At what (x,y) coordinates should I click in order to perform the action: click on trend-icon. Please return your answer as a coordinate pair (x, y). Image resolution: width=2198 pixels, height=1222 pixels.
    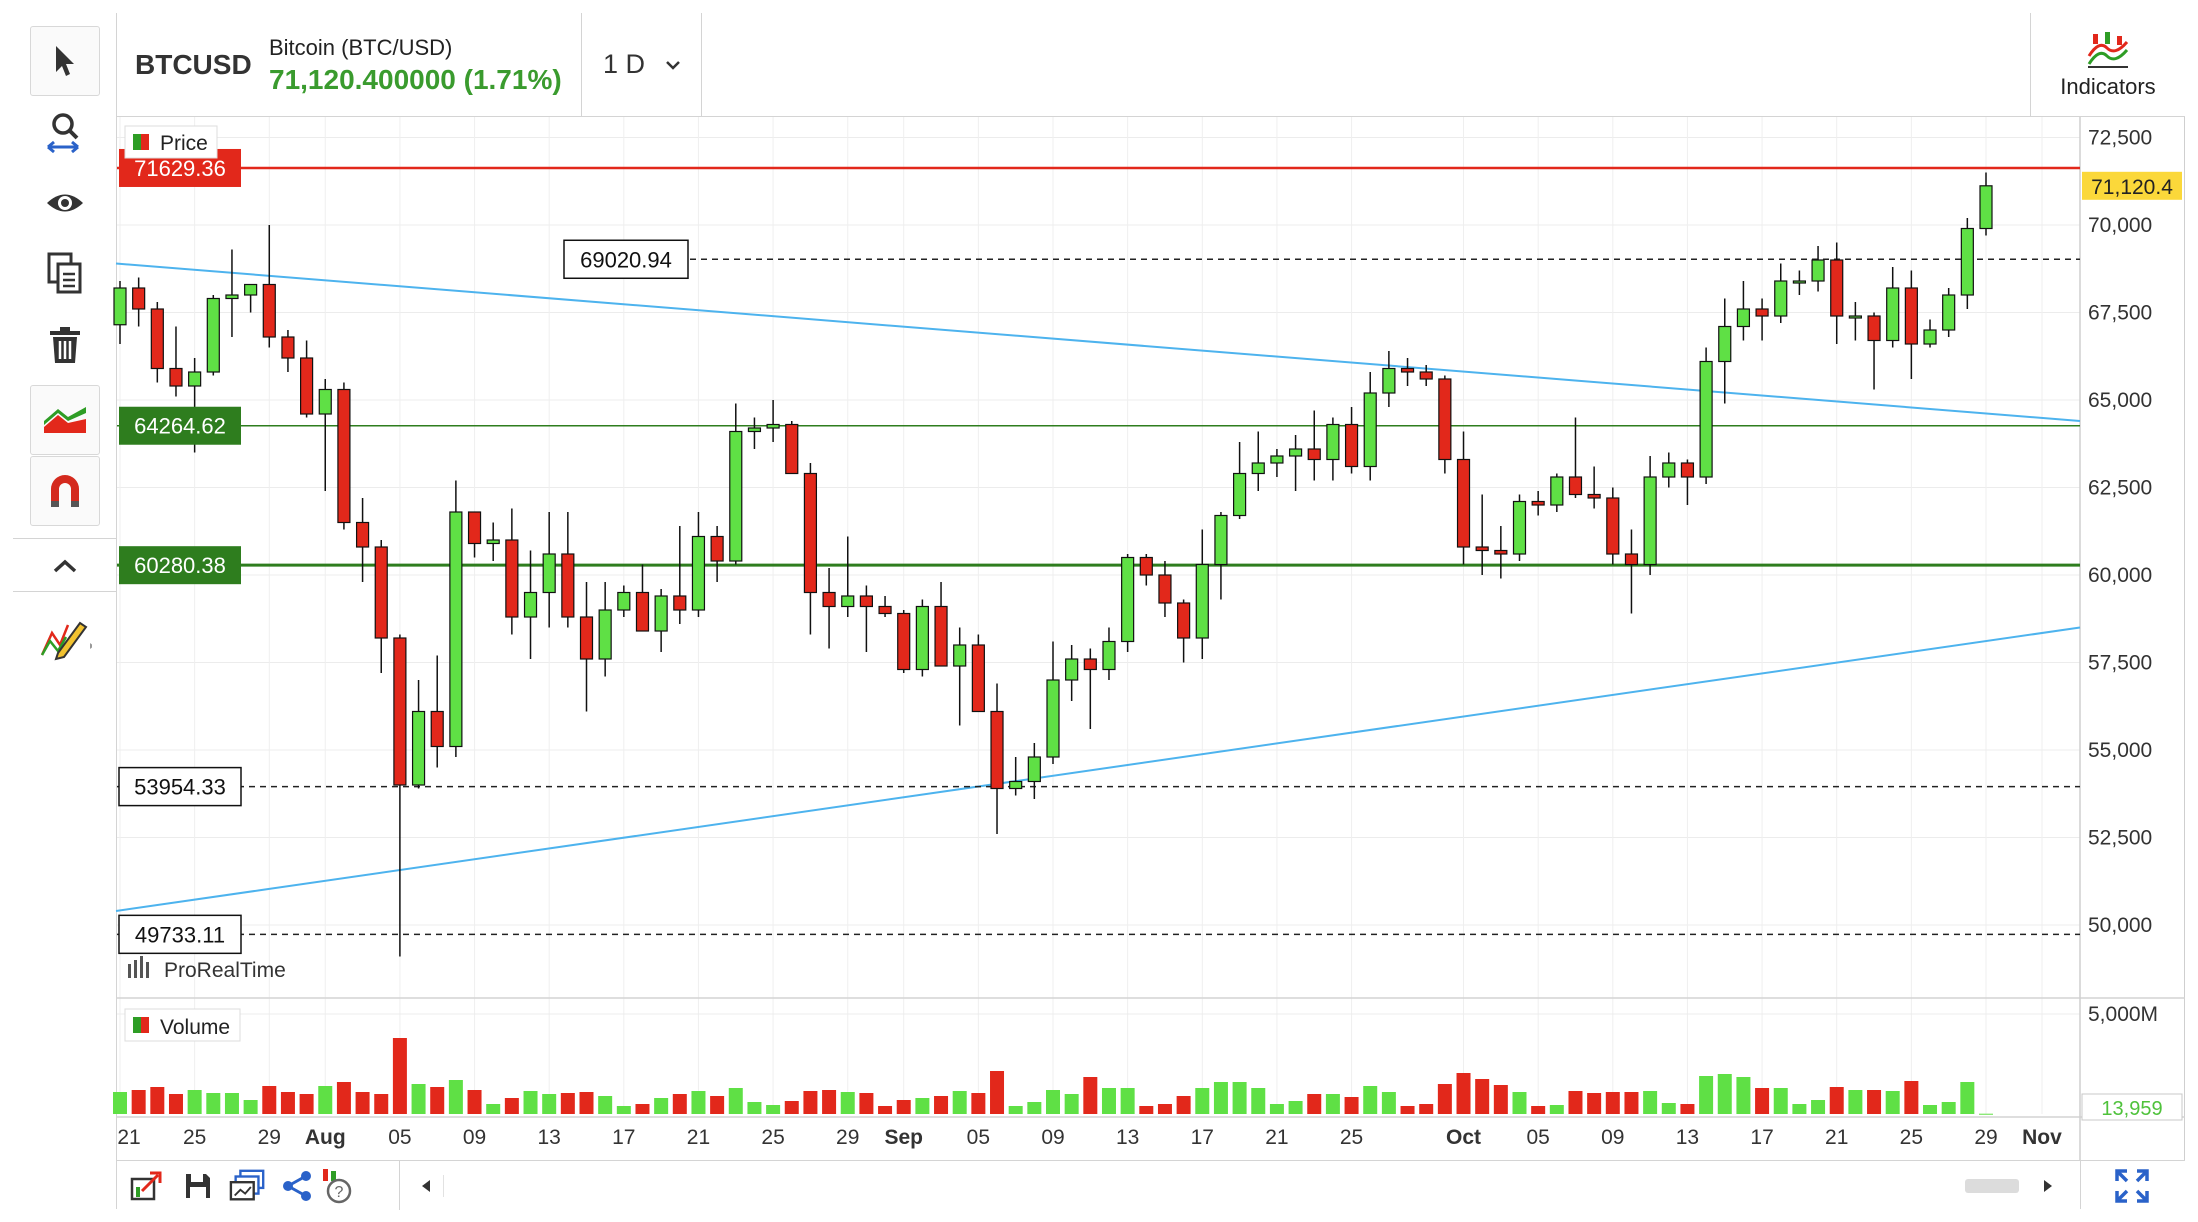
    Looking at the image, I should click on (65, 420).